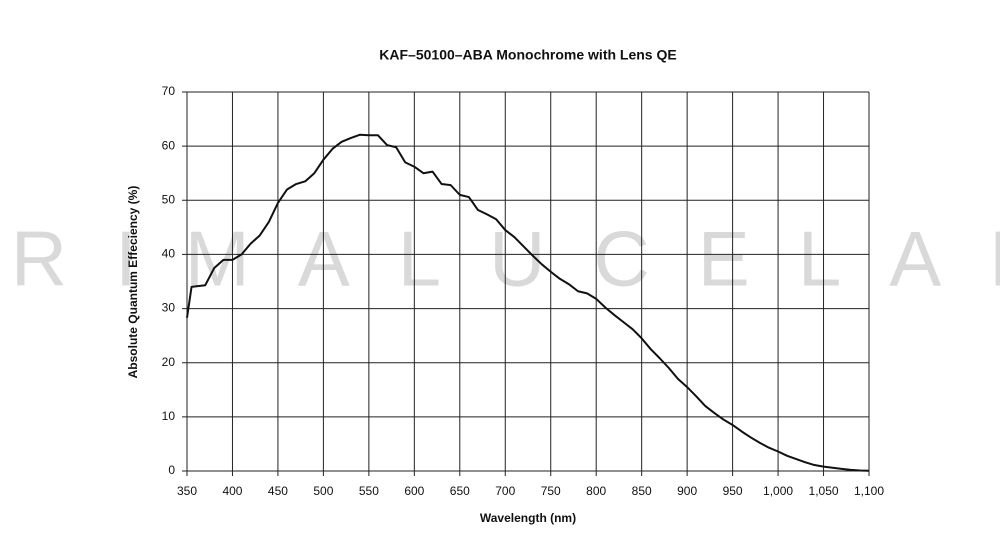  I want to click on x-tick-label: 650, so click(460, 491).